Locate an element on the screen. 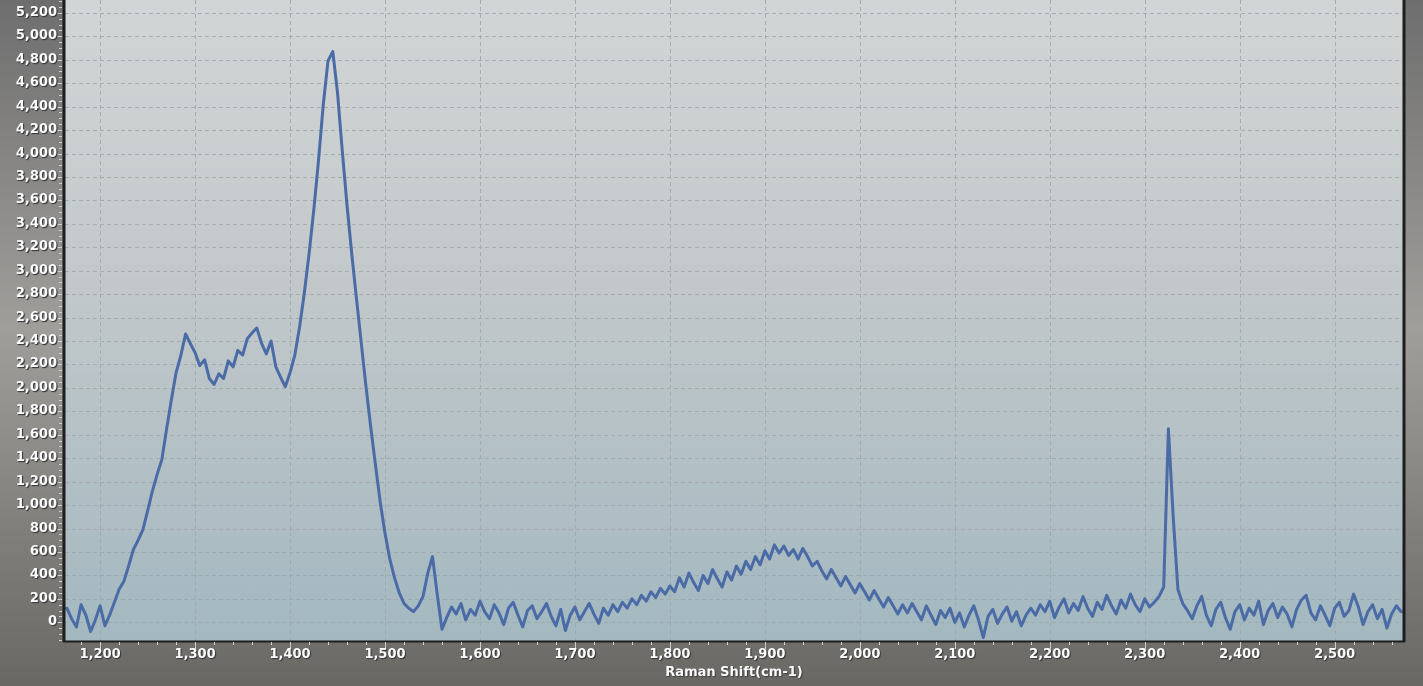  y-tick-label: 2,600 is located at coordinates (36, 317).